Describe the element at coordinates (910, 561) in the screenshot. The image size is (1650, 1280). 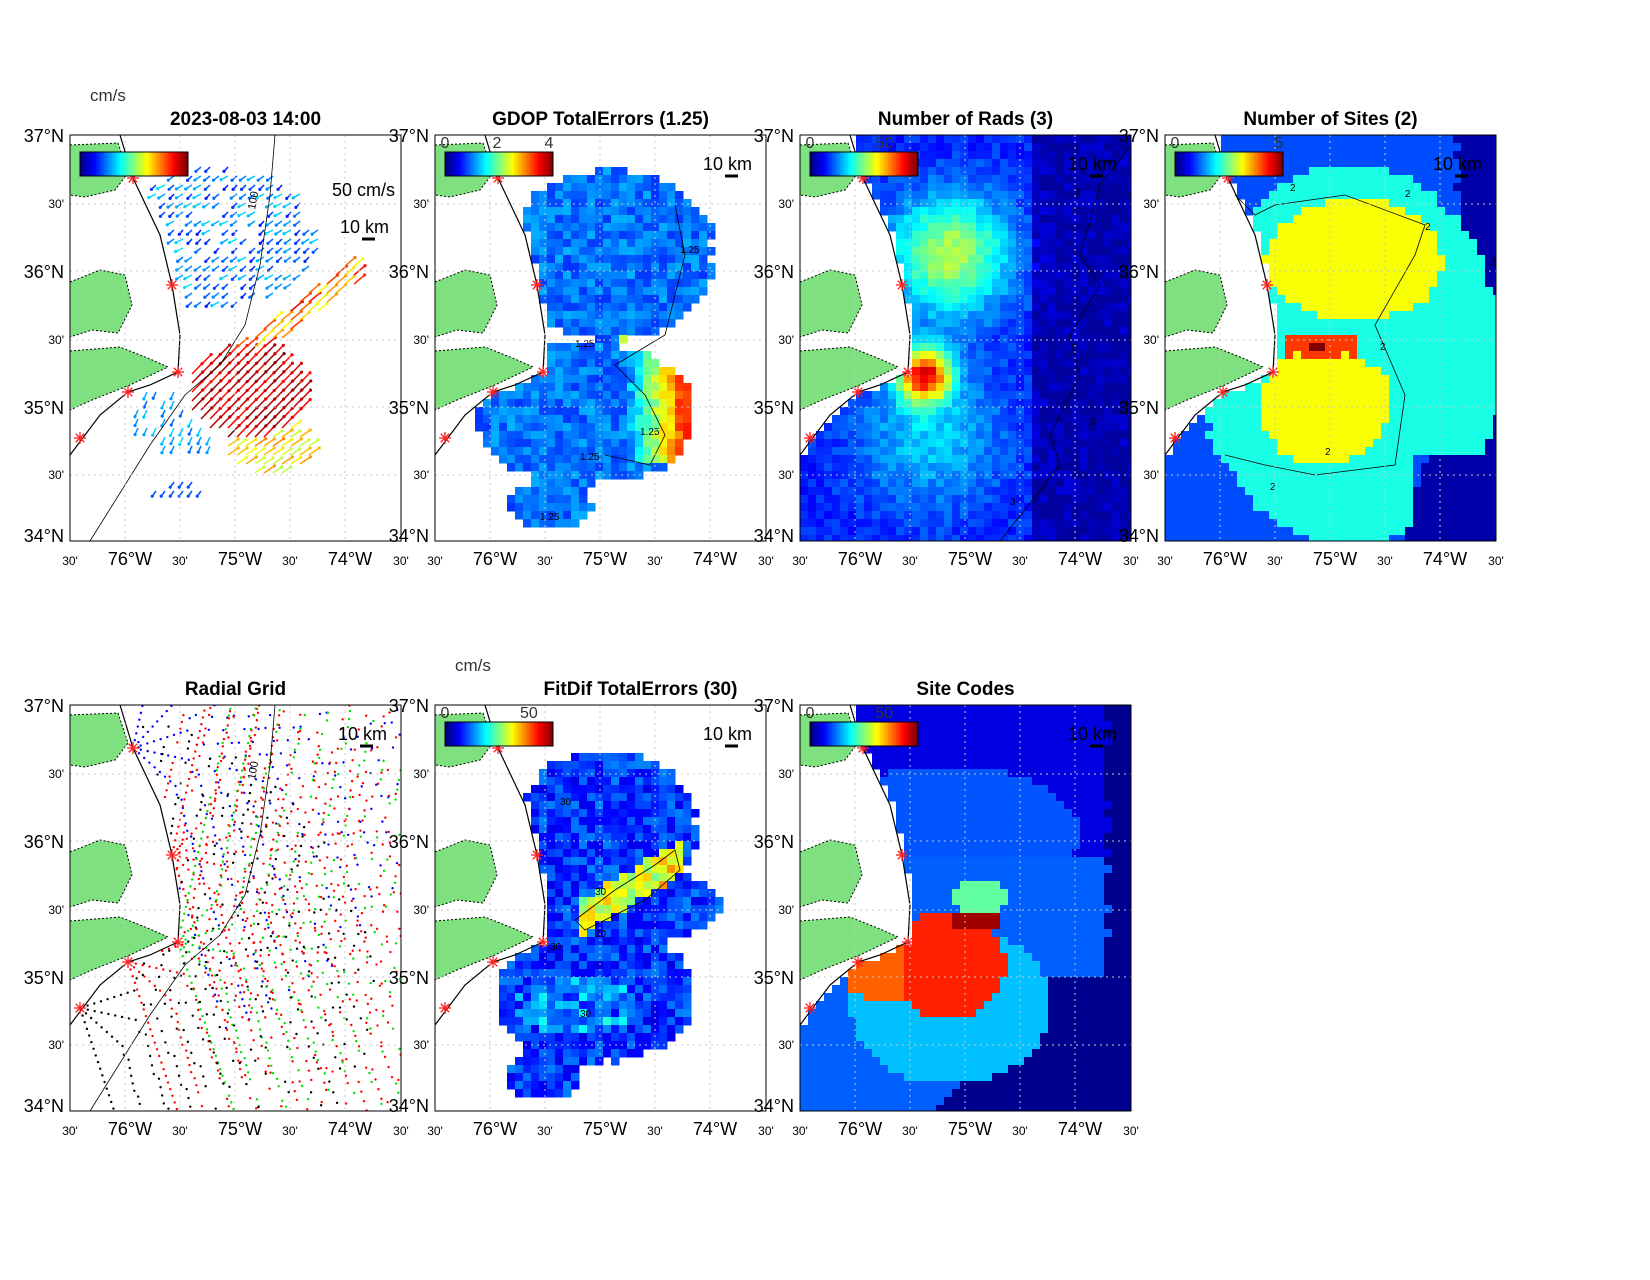
I see `x-tick-label: 30'` at that location.